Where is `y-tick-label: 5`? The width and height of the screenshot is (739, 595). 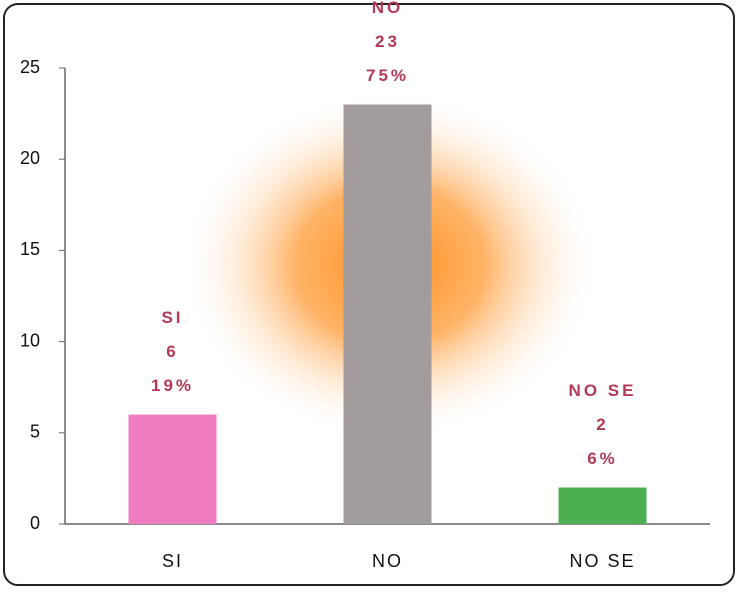
y-tick-label: 5 is located at coordinates (35, 432).